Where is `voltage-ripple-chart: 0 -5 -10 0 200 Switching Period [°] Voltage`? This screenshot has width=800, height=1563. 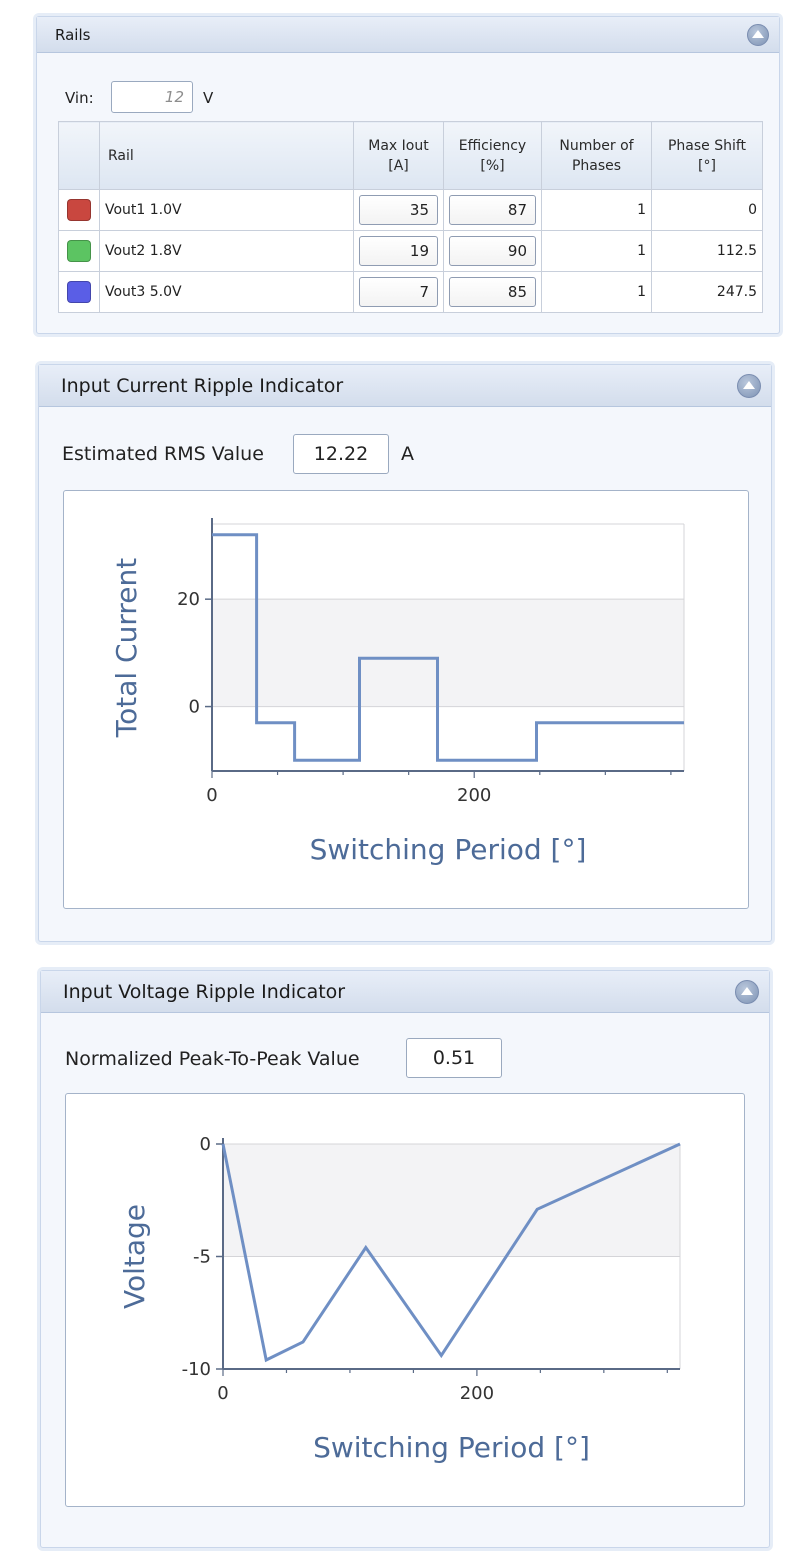 voltage-ripple-chart: 0 -5 -10 0 200 Switching Period [°] Voltage is located at coordinates (399, 1299).